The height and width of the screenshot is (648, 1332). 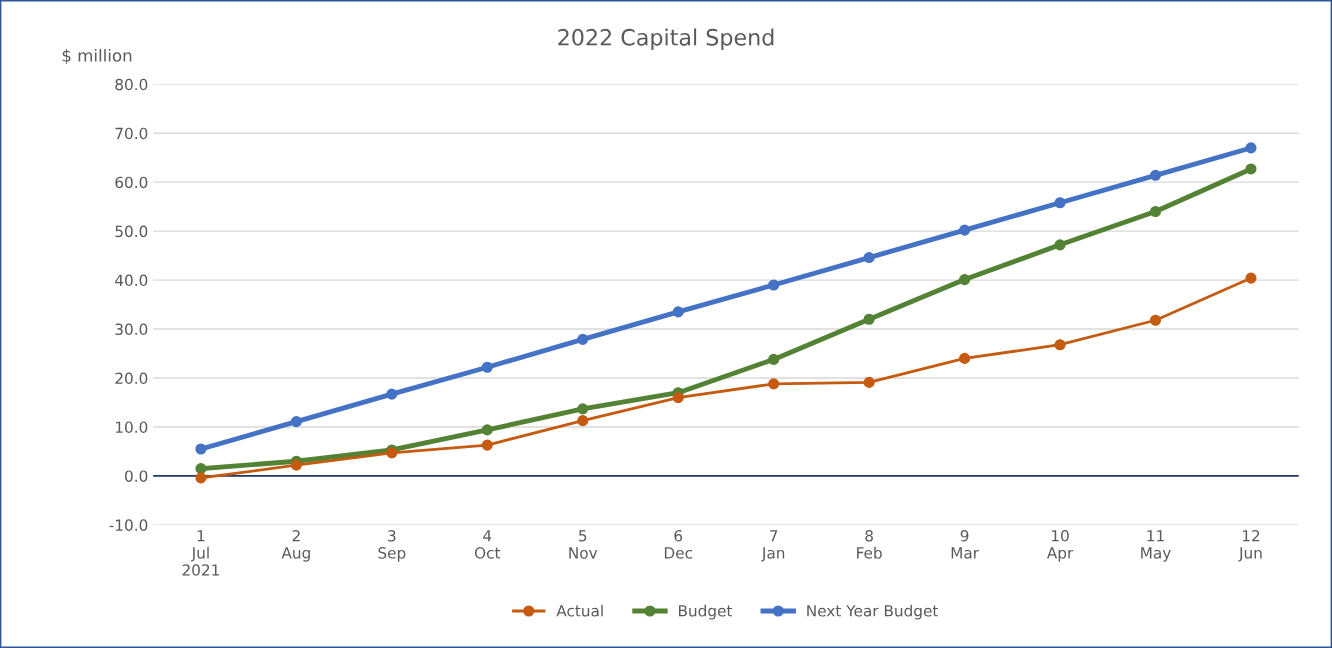 What do you see at coordinates (131, 280) in the screenshot?
I see `y-tick-label: 40.0` at bounding box center [131, 280].